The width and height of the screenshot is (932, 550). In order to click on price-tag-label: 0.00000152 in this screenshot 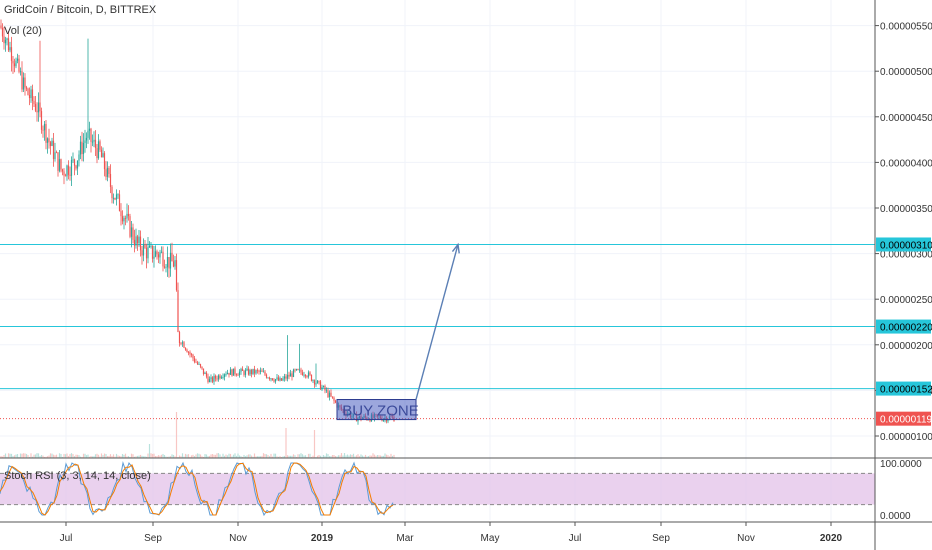, I will do `click(906, 390)`.